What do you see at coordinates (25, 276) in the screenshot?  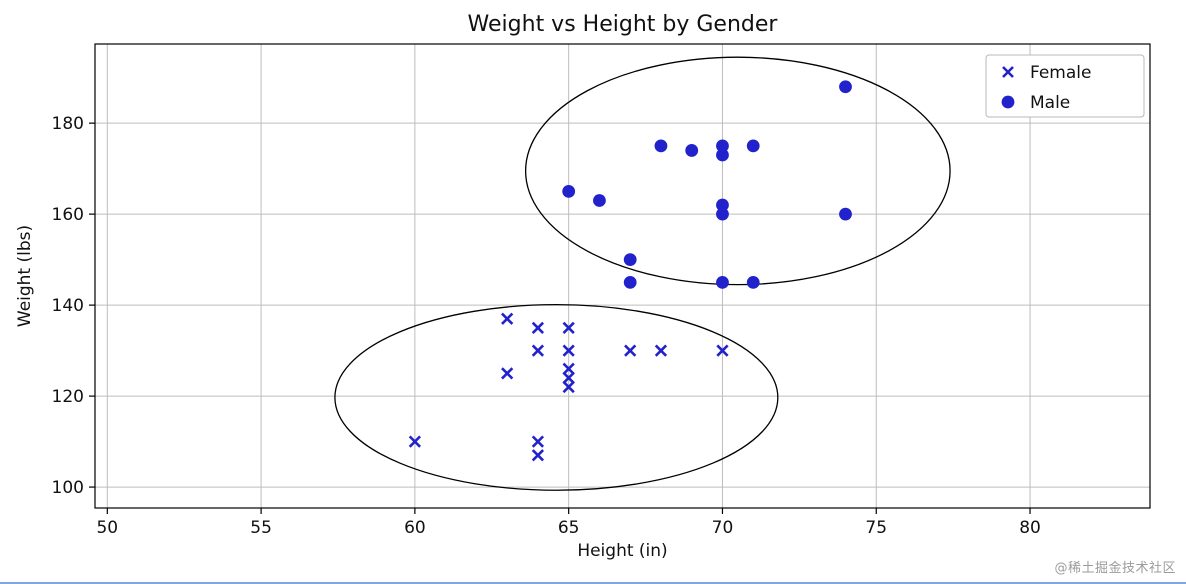 I see `y-axis-label: Weight (lbs)` at bounding box center [25, 276].